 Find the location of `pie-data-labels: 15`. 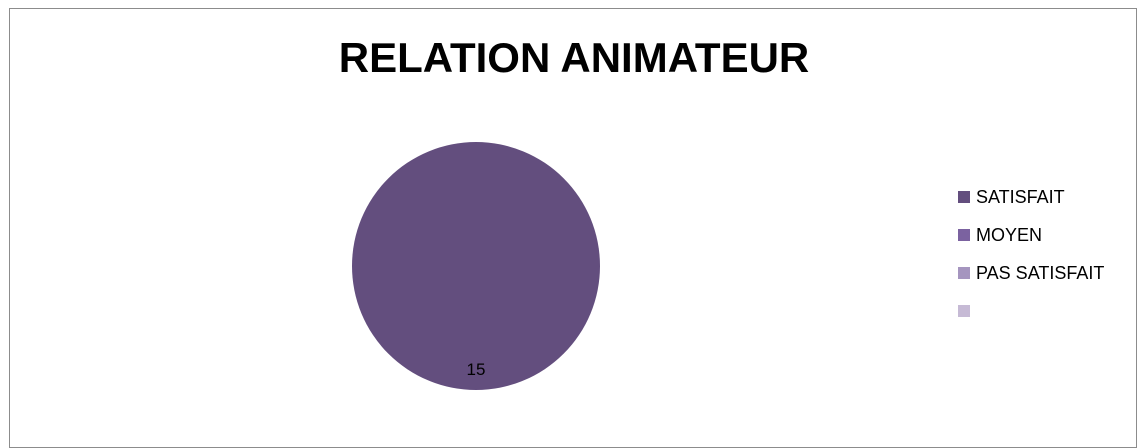

pie-data-labels: 15 is located at coordinates (476, 369).